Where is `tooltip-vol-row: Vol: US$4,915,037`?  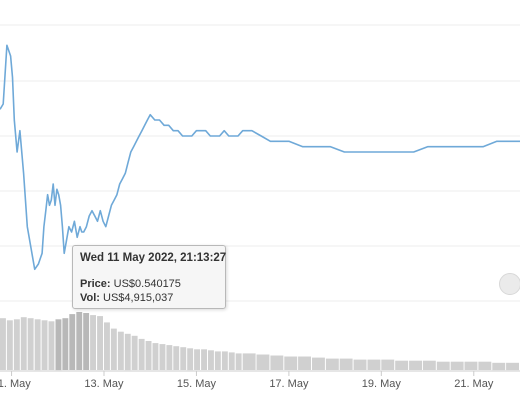
tooltip-vol-row: Vol: US$4,915,037 is located at coordinates (149, 298).